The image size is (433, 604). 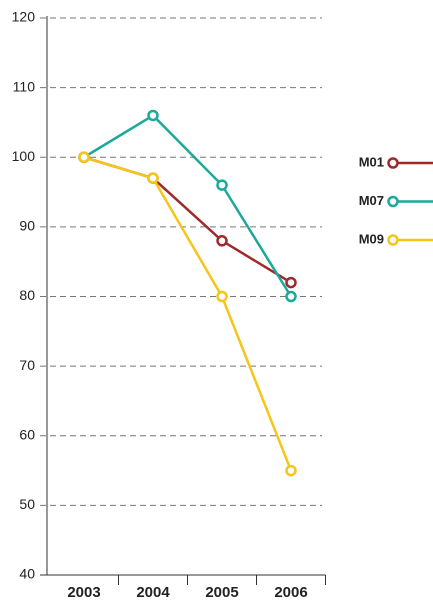 I want to click on y-tick-label: 80, so click(x=27, y=295).